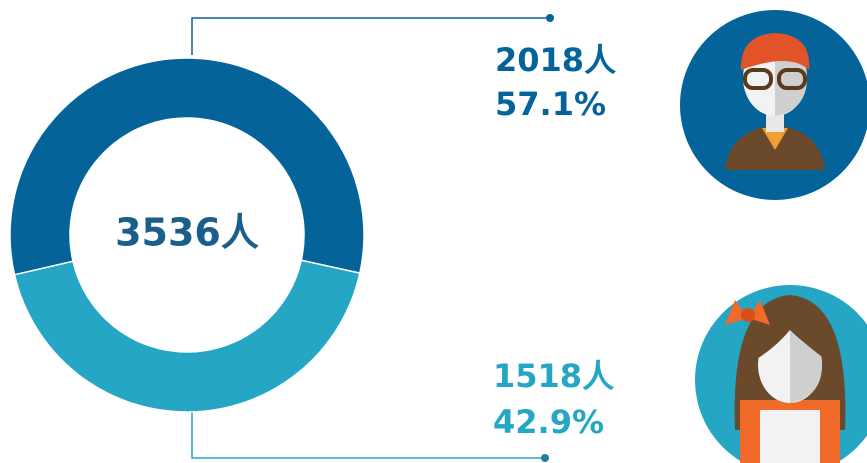 The image size is (867, 463). Describe the element at coordinates (781, 374) in the screenshot. I see `avatar-woman` at that location.